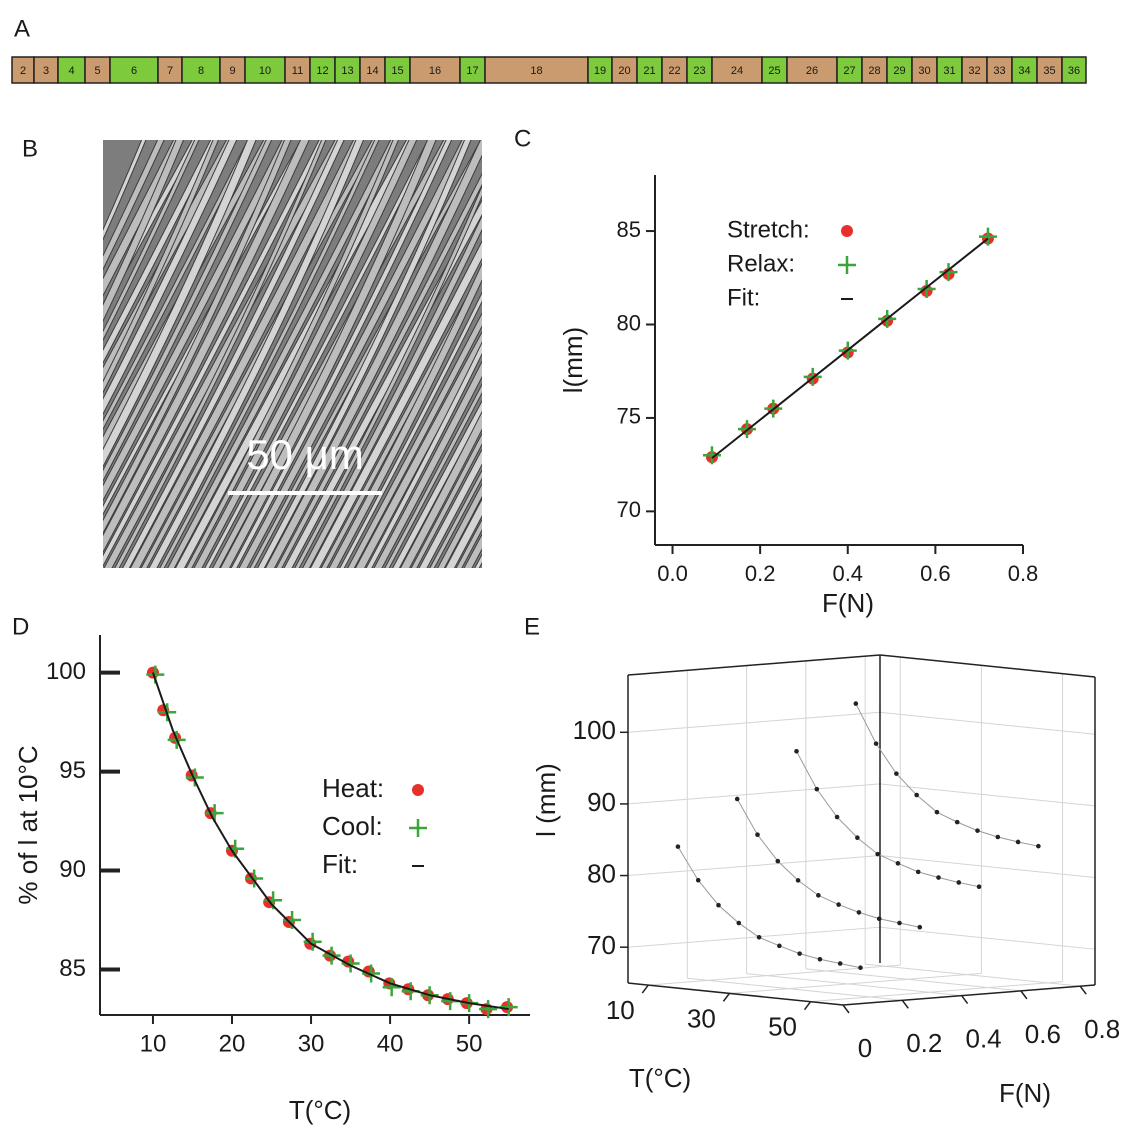  What do you see at coordinates (330, 841) in the screenshot?
I see `fit-line` at bounding box center [330, 841].